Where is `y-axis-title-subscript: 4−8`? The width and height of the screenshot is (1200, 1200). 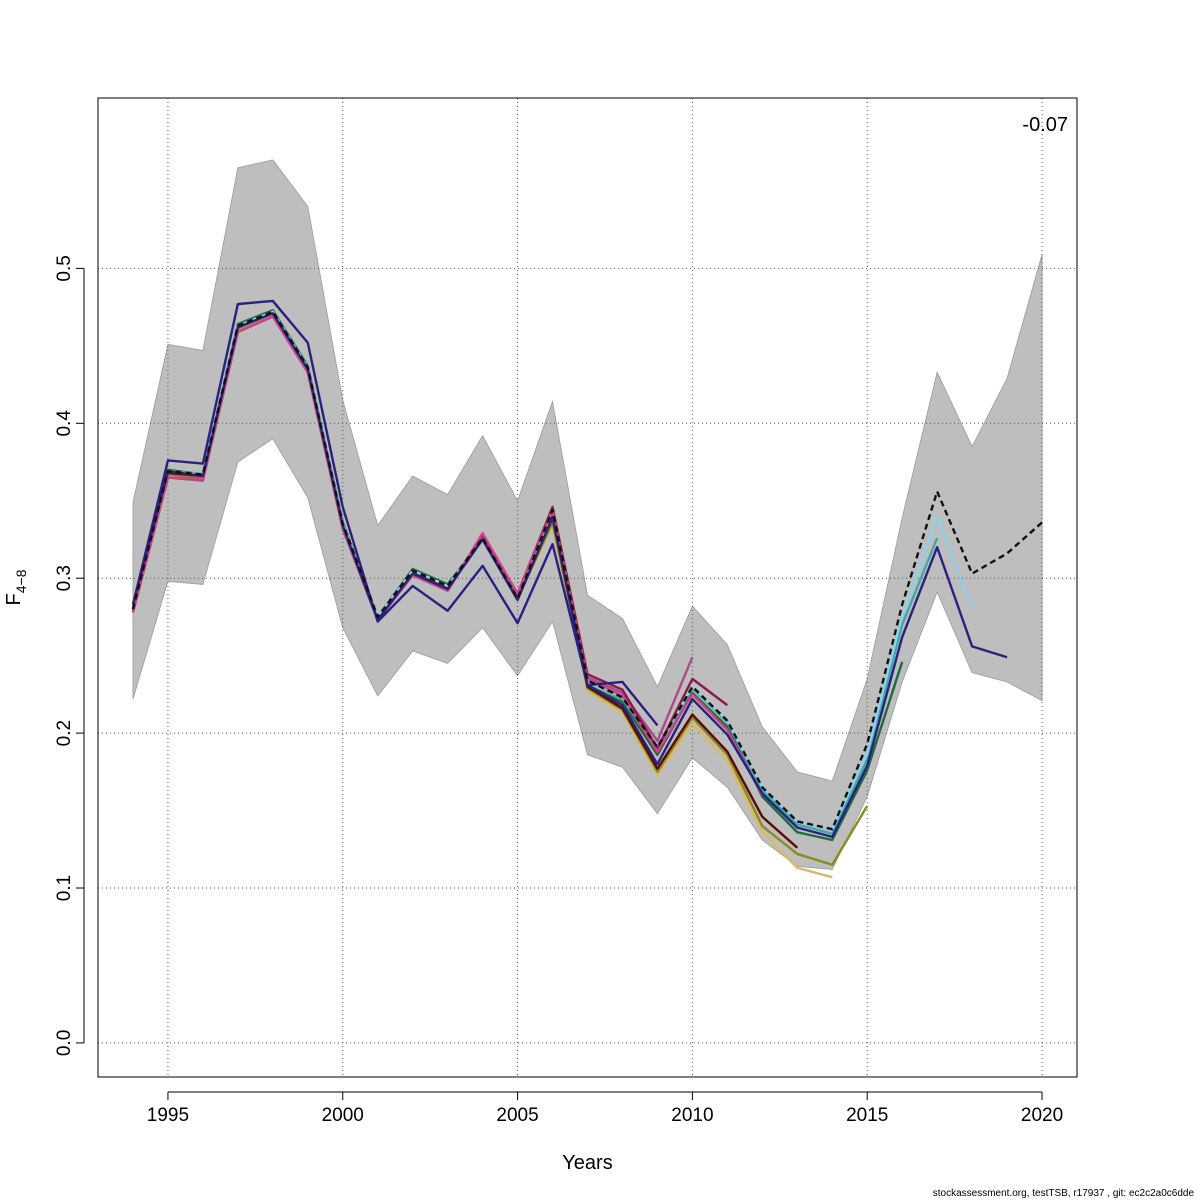
y-axis-title-subscript: 4−8 is located at coordinates (21, 581).